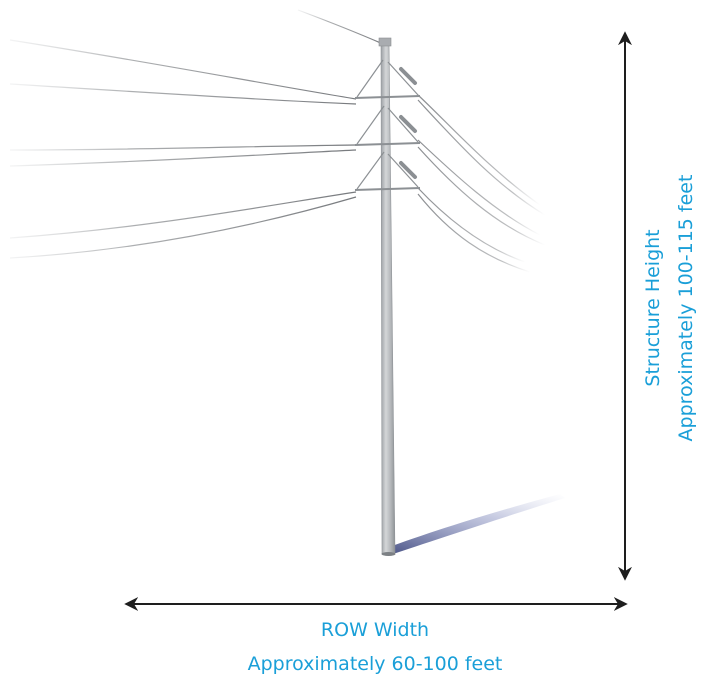  What do you see at coordinates (408, 170) in the screenshot?
I see `insulator-lower` at bounding box center [408, 170].